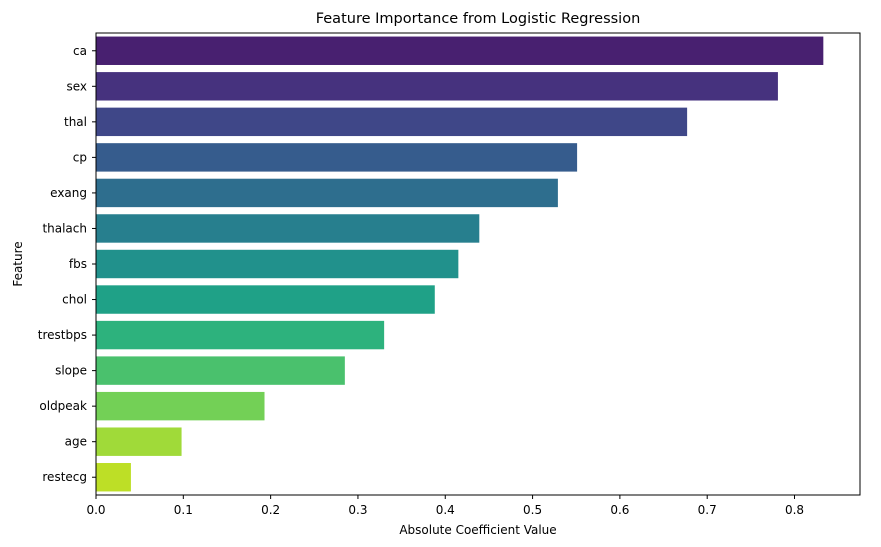 The width and height of the screenshot is (881, 547). What do you see at coordinates (64, 477) in the screenshot?
I see `y-tick-label: restecg` at bounding box center [64, 477].